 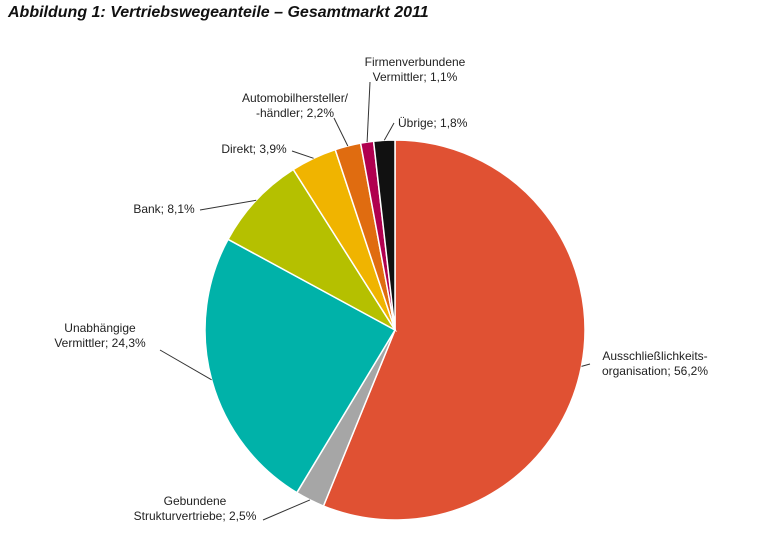 What do you see at coordinates (195, 508) in the screenshot?
I see `slice-label-1: Gebundene Strukturvertriebe; 2,5%` at bounding box center [195, 508].